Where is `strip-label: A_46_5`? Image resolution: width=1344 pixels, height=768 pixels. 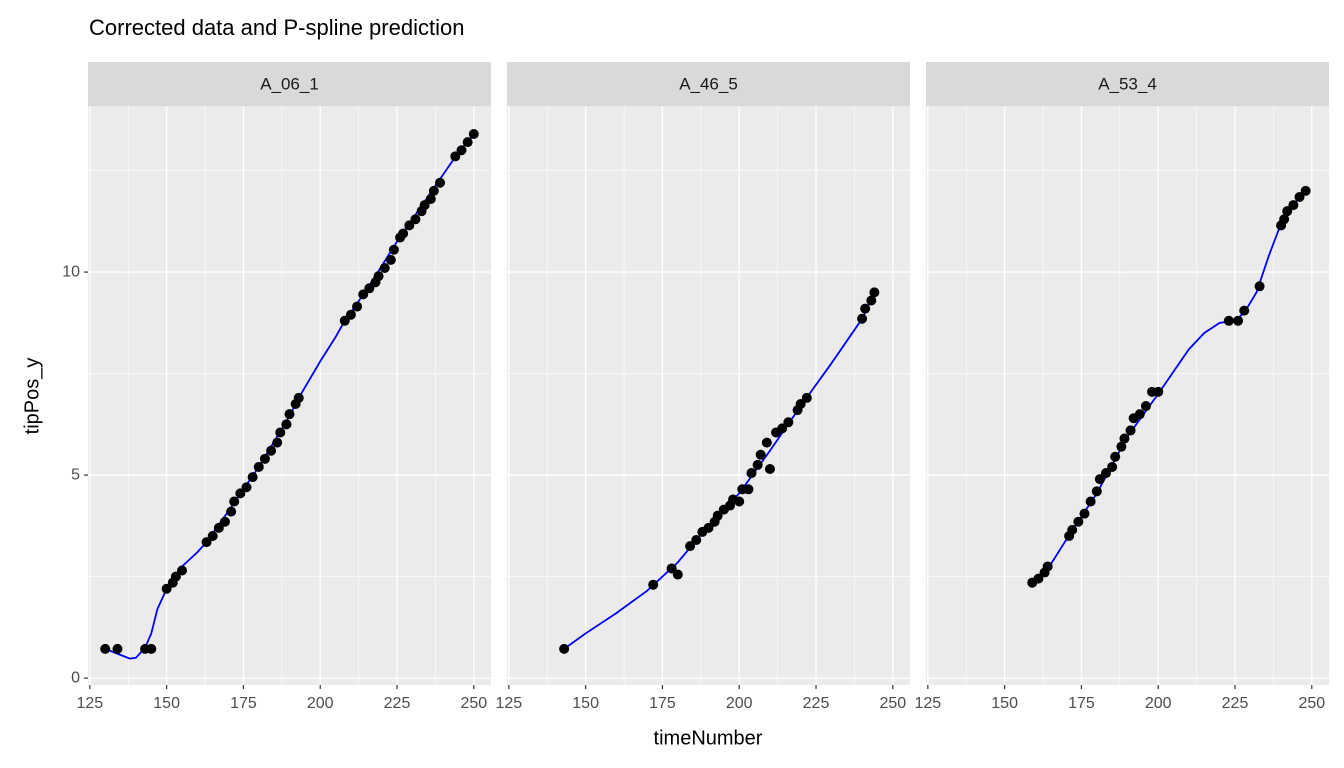
strip-label: A_46_5 is located at coordinates (708, 83).